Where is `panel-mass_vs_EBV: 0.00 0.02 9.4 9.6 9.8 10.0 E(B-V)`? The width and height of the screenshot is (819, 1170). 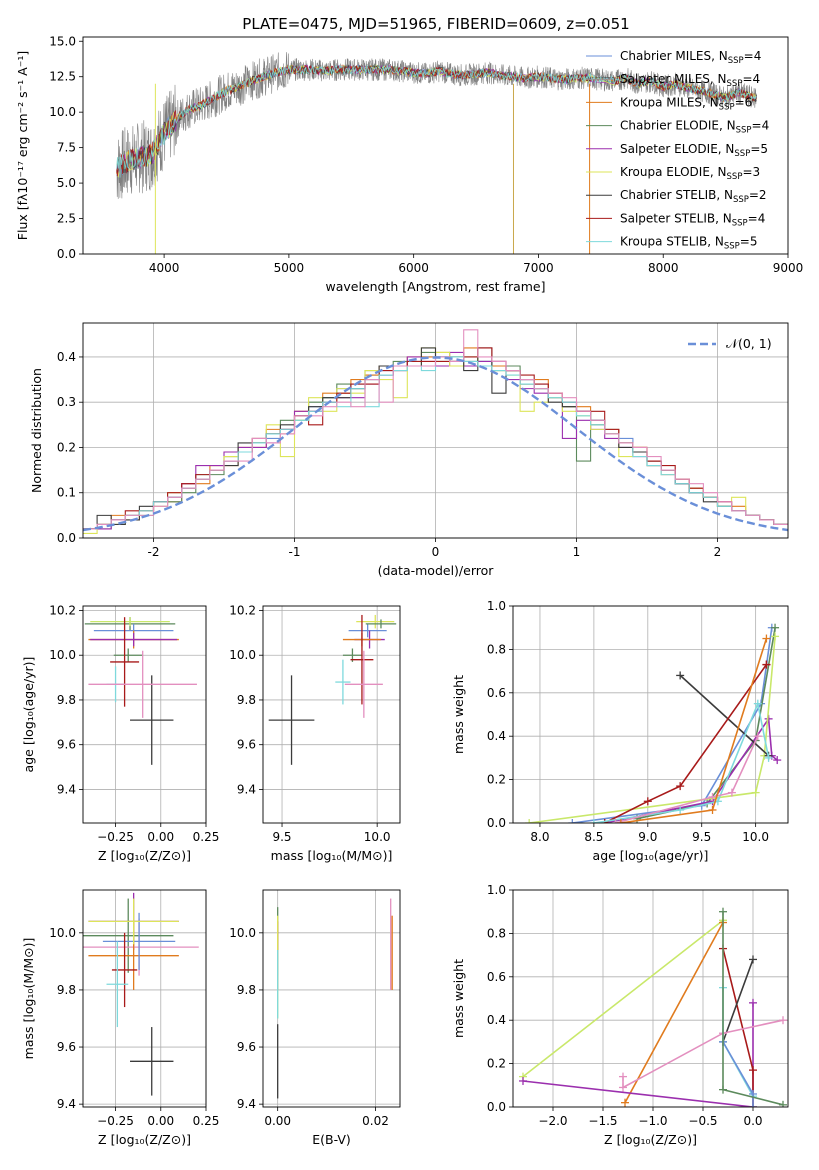 panel-mass_vs_EBV: 0.00 0.02 9.4 9.6 9.8 10.0 E(B-V) is located at coordinates (315, 1018).